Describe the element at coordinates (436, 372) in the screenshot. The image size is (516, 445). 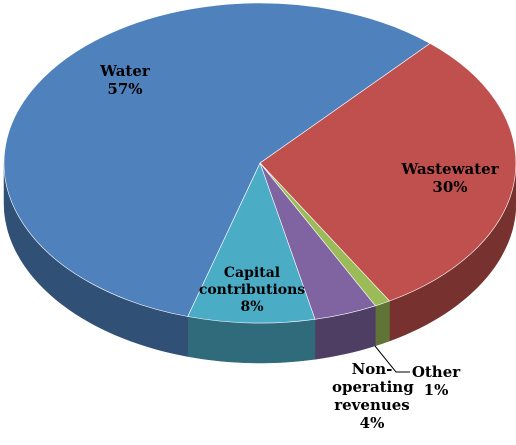
I see `category-name: Other` at that location.